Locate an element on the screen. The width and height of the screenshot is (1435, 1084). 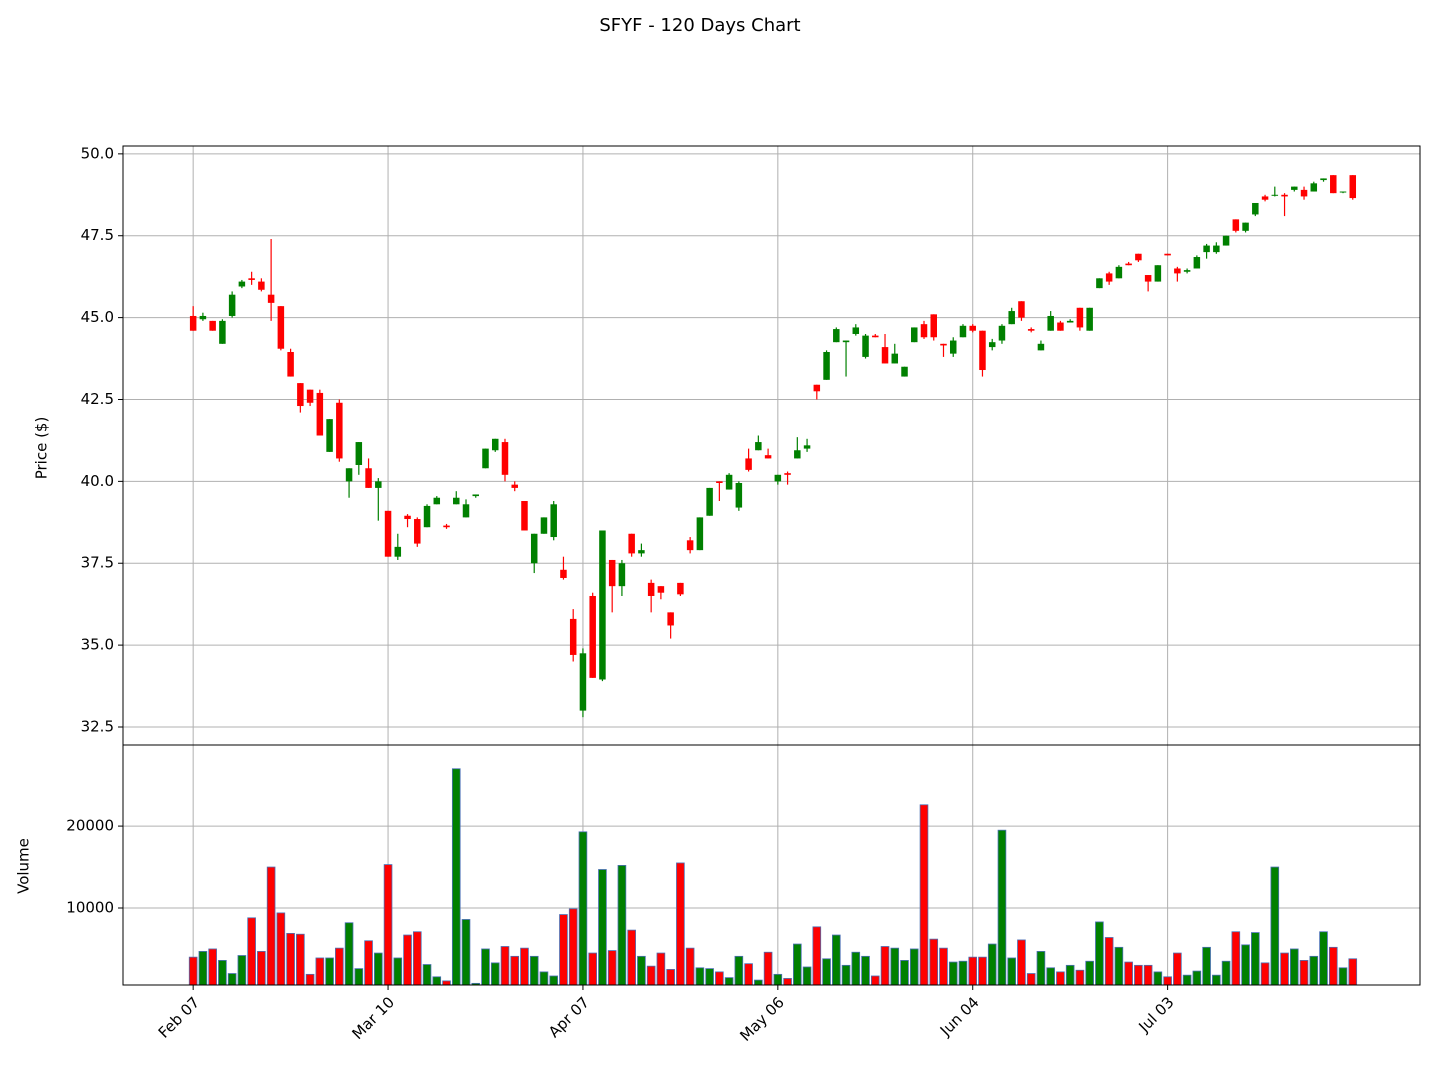
y-tick-label: 35.0 is located at coordinates (97, 645).